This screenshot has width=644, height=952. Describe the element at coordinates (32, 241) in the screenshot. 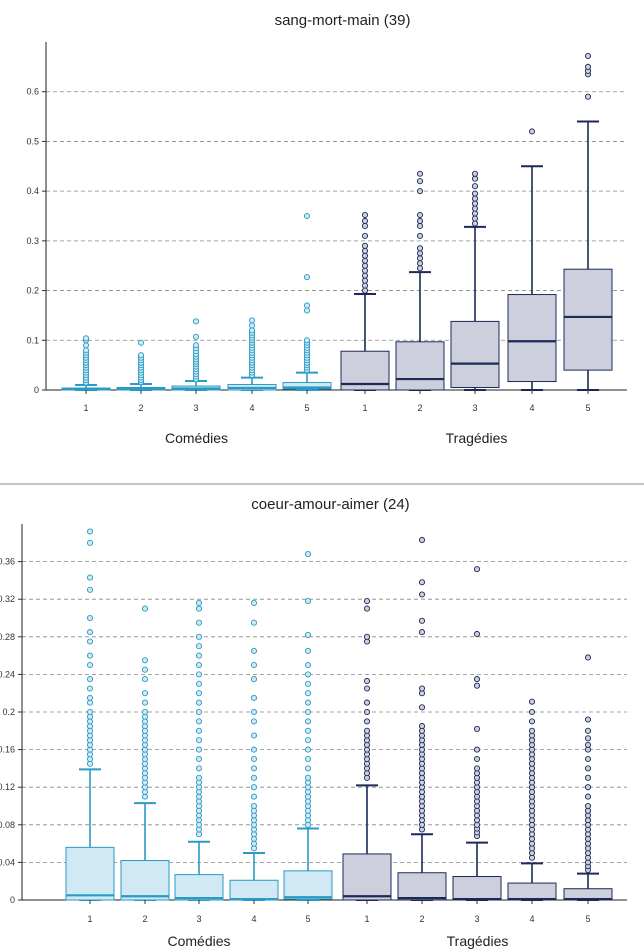

I see `y-tick-label: 0.3` at that location.